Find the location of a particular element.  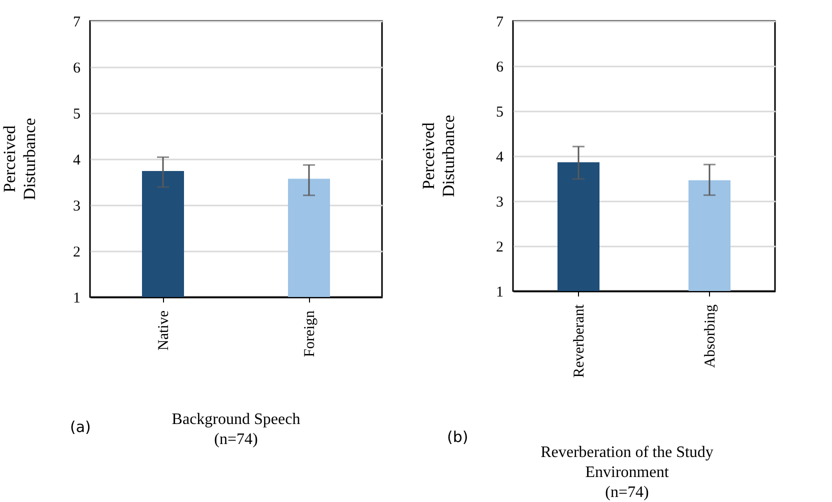

text: Background Speech (n=74) is located at coordinates (236, 429).